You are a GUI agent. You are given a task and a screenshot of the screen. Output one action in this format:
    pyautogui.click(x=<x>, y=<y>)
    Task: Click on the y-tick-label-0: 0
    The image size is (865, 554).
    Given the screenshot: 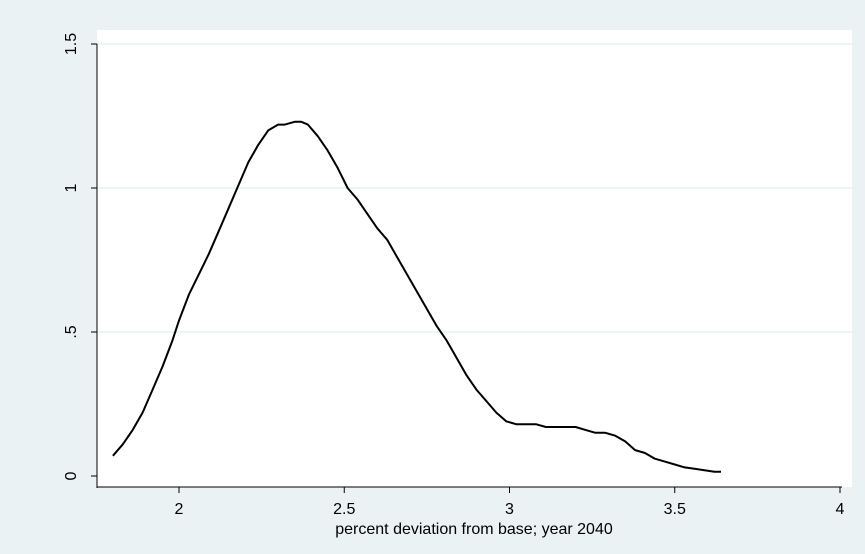 What is the action you would take?
    pyautogui.click(x=71, y=475)
    